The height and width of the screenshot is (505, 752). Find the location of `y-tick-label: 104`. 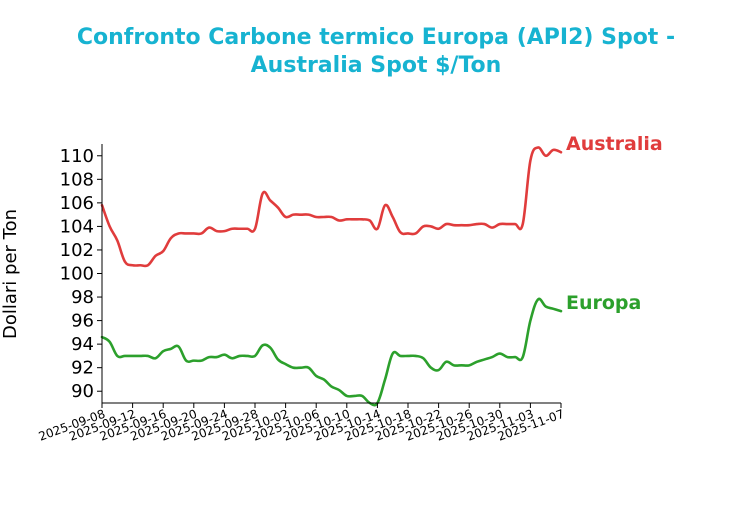

y-tick-label: 104 is located at coordinates (77, 226).